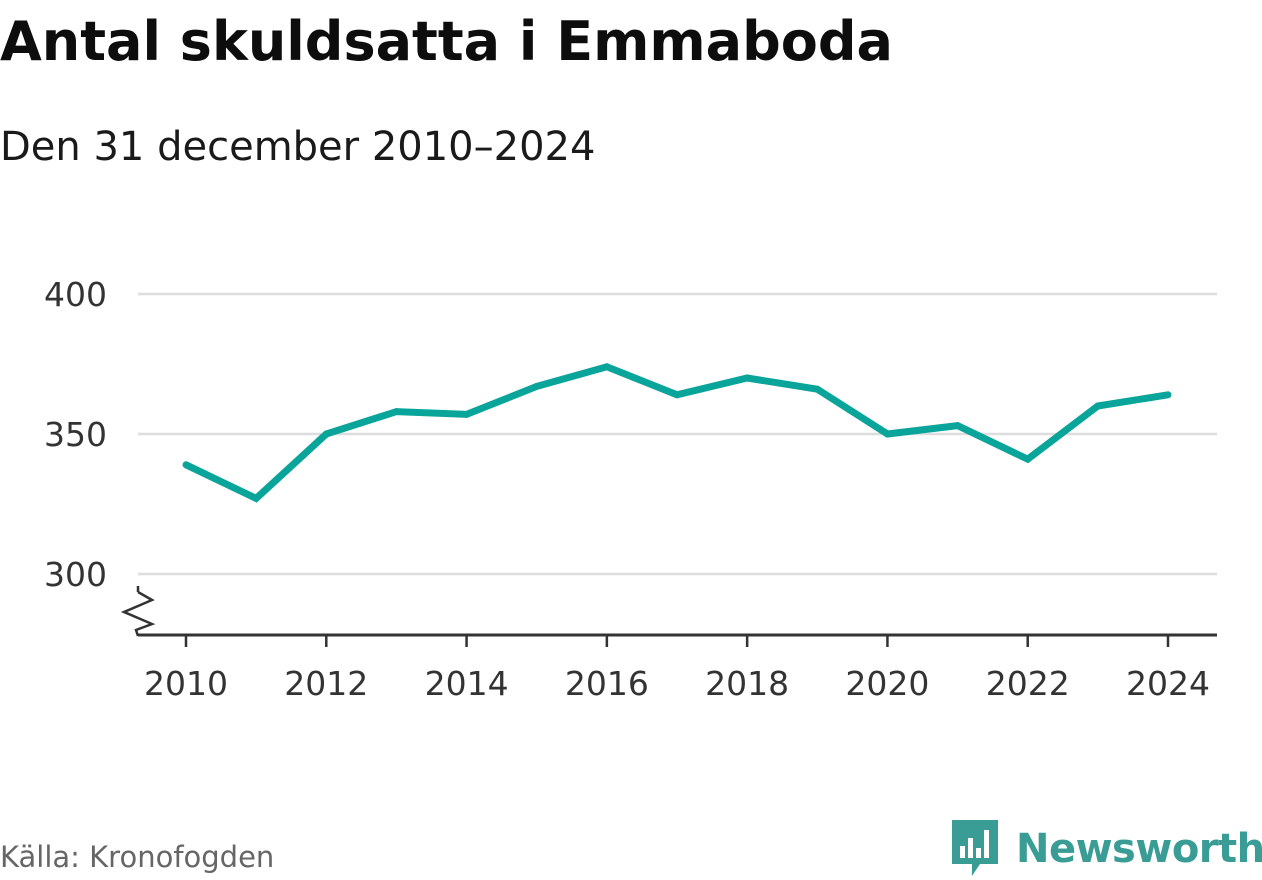 The image size is (1262, 880). I want to click on x-tick-label: 2012, so click(326, 683).